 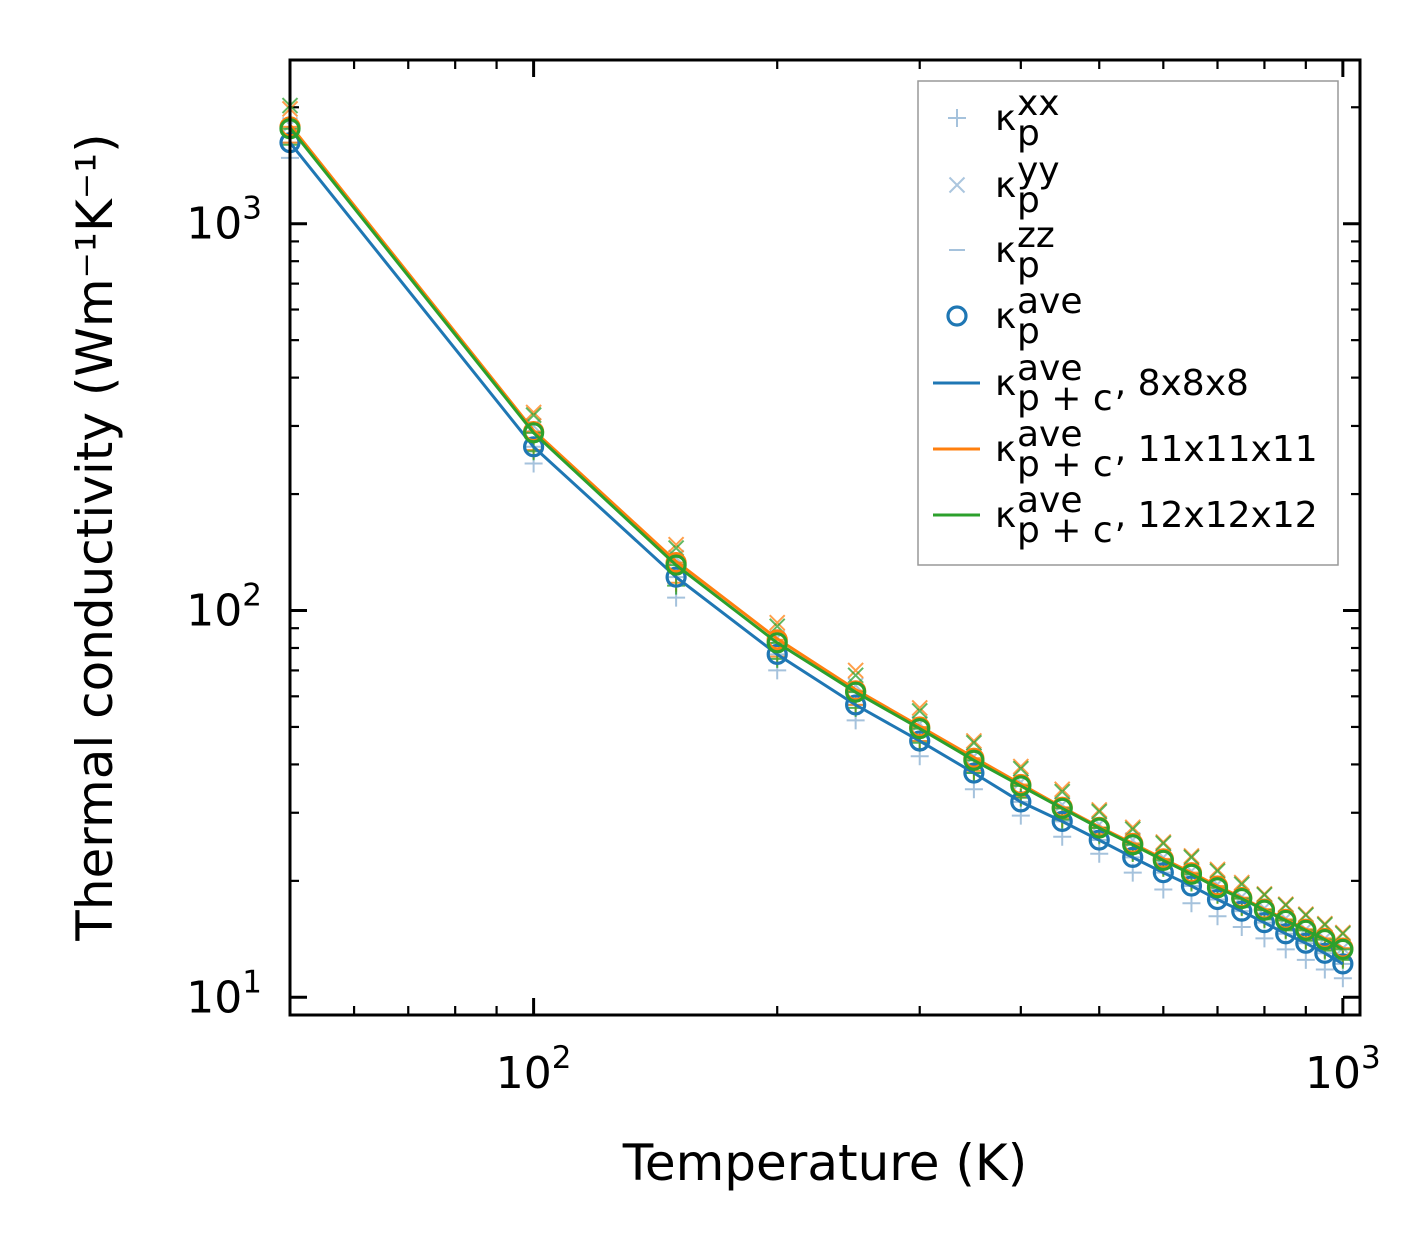 What do you see at coordinates (1038, 170) in the screenshot?
I see `legend-superscript: yy` at bounding box center [1038, 170].